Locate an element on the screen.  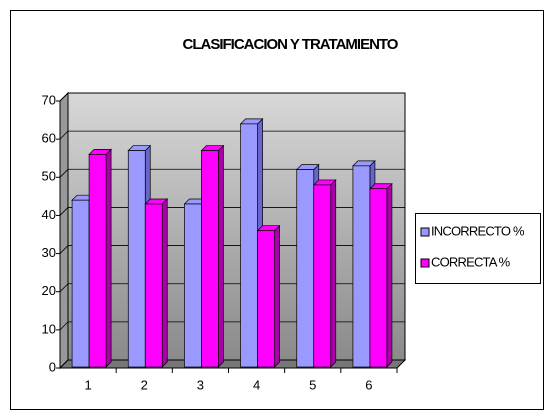
side-wall is located at coordinates (64, 230).